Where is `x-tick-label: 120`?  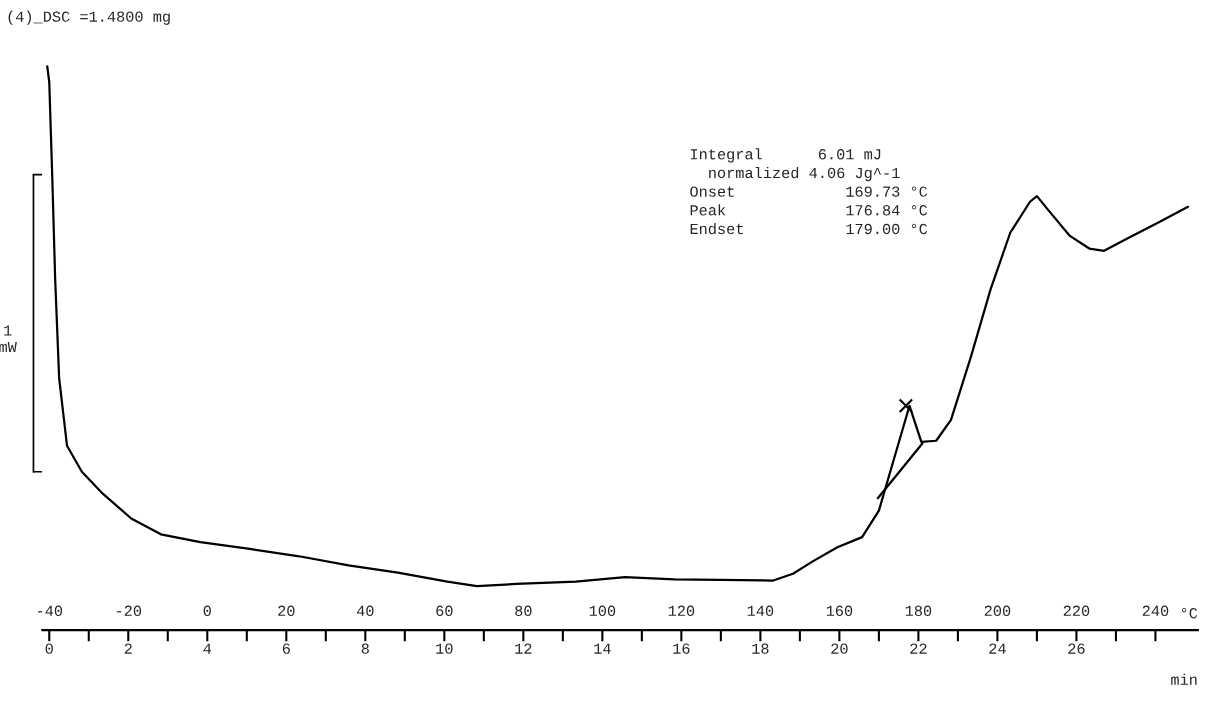
x-tick-label: 120 is located at coordinates (681, 610).